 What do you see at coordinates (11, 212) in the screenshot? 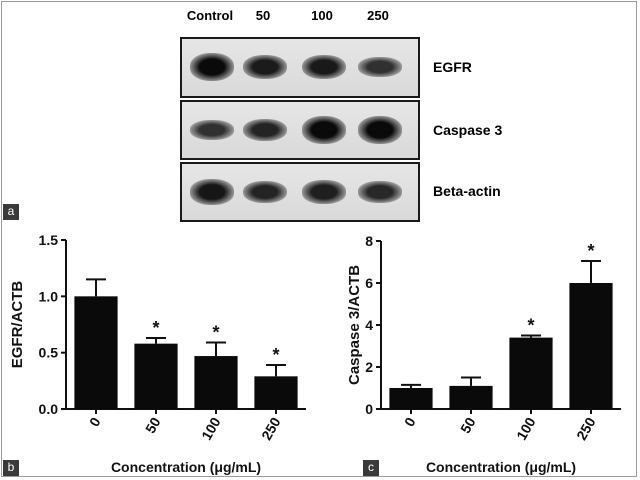
I see `panel-tag-a: a` at bounding box center [11, 212].